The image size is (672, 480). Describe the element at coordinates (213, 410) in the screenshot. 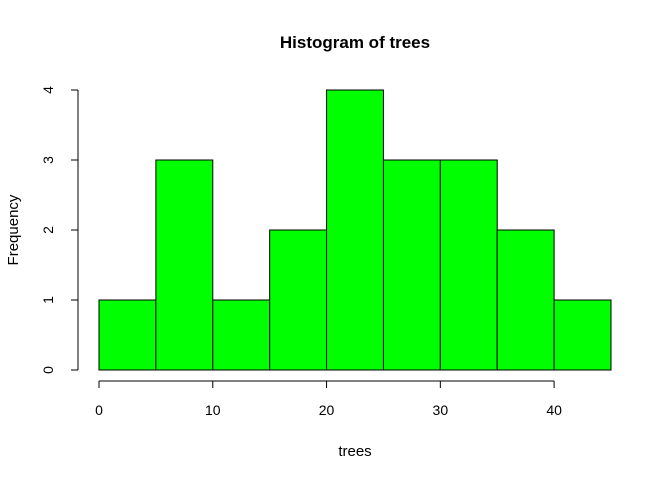

I see `x-tick-label: 10` at that location.